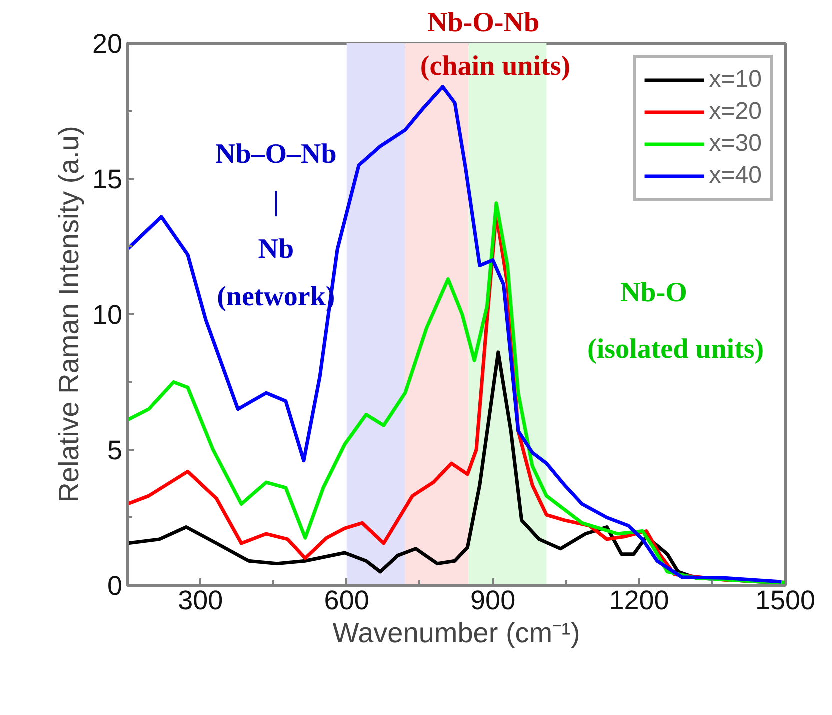  What do you see at coordinates (107, 179) in the screenshot?
I see `y-tick-label: 15` at bounding box center [107, 179].